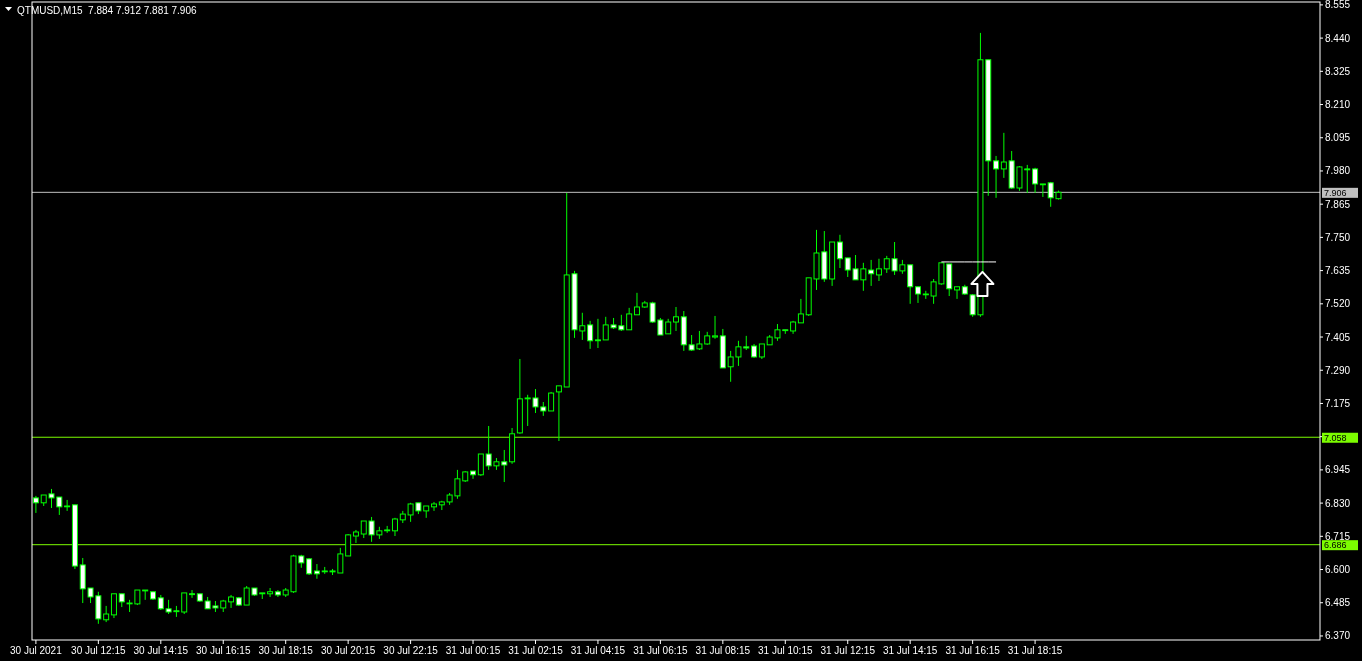  I want to click on y-tick-label: 8.440, so click(1338, 38).